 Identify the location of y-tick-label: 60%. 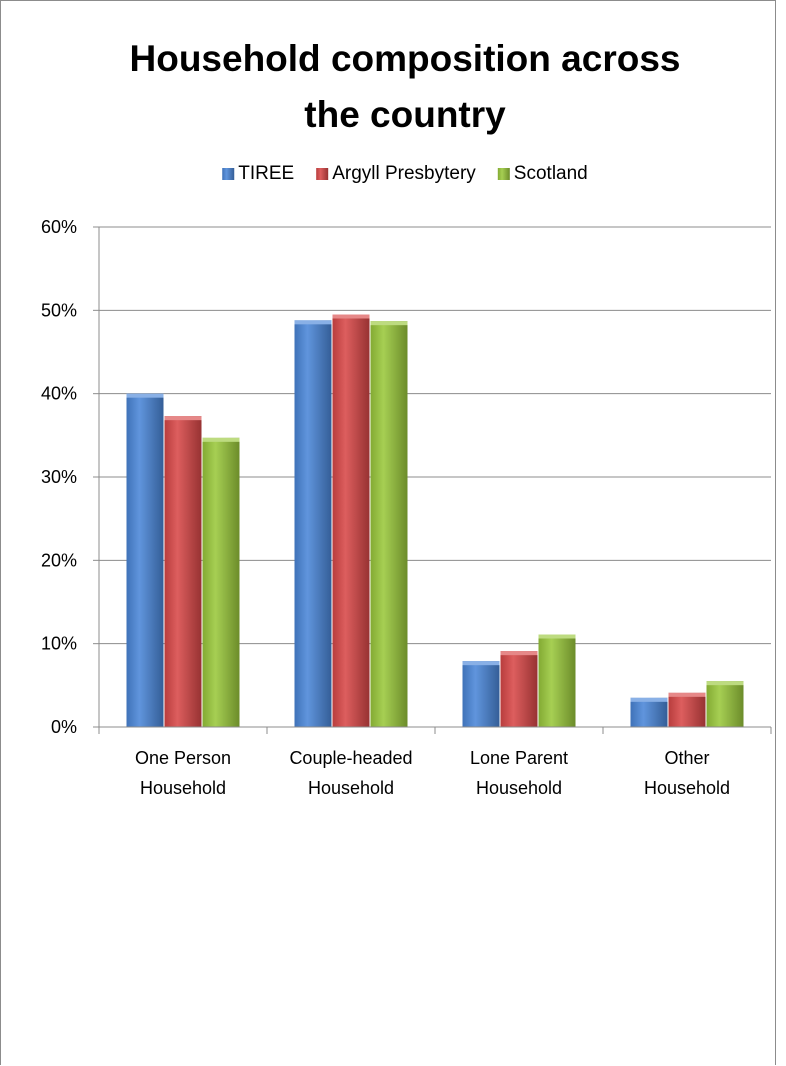
(59, 227).